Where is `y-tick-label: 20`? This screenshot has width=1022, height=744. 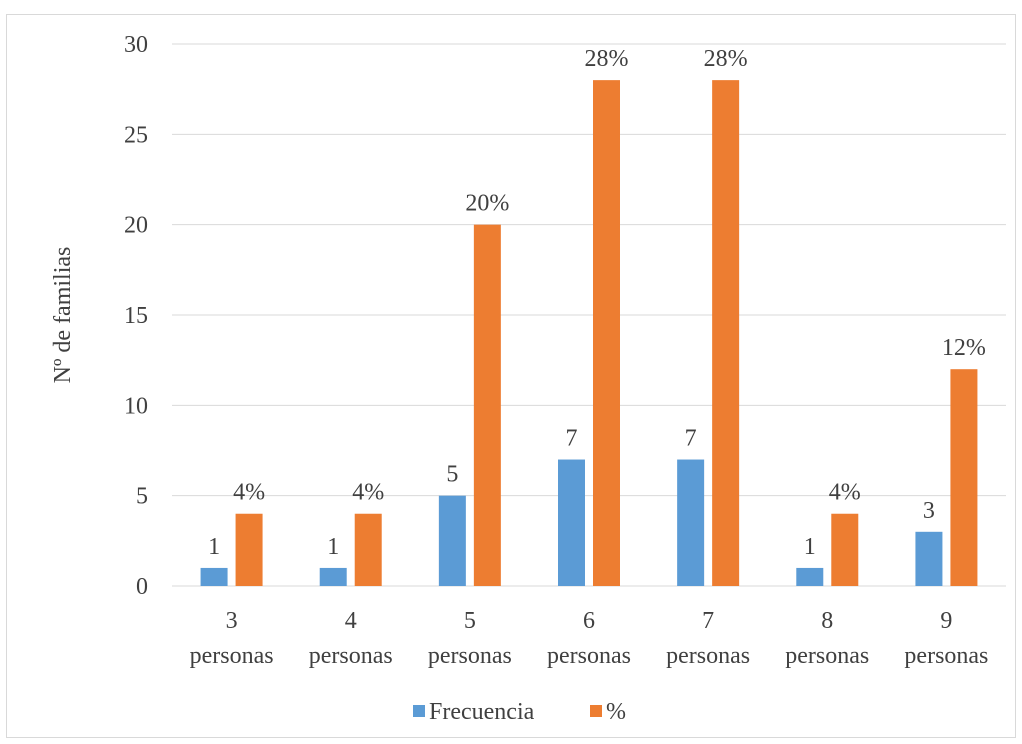
y-tick-label: 20 is located at coordinates (136, 226).